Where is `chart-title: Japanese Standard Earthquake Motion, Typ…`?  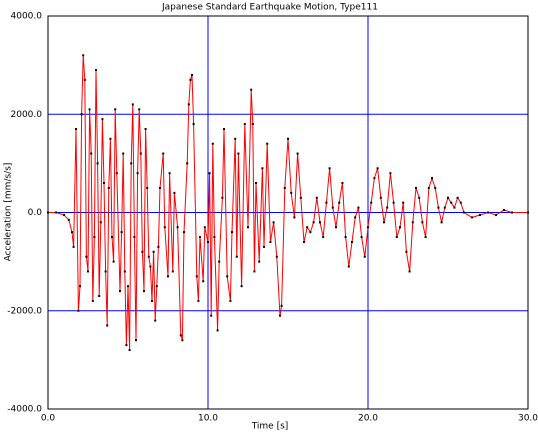
chart-title: Japanese Standard Earthquake Motion, Typ… is located at coordinates (269, 8).